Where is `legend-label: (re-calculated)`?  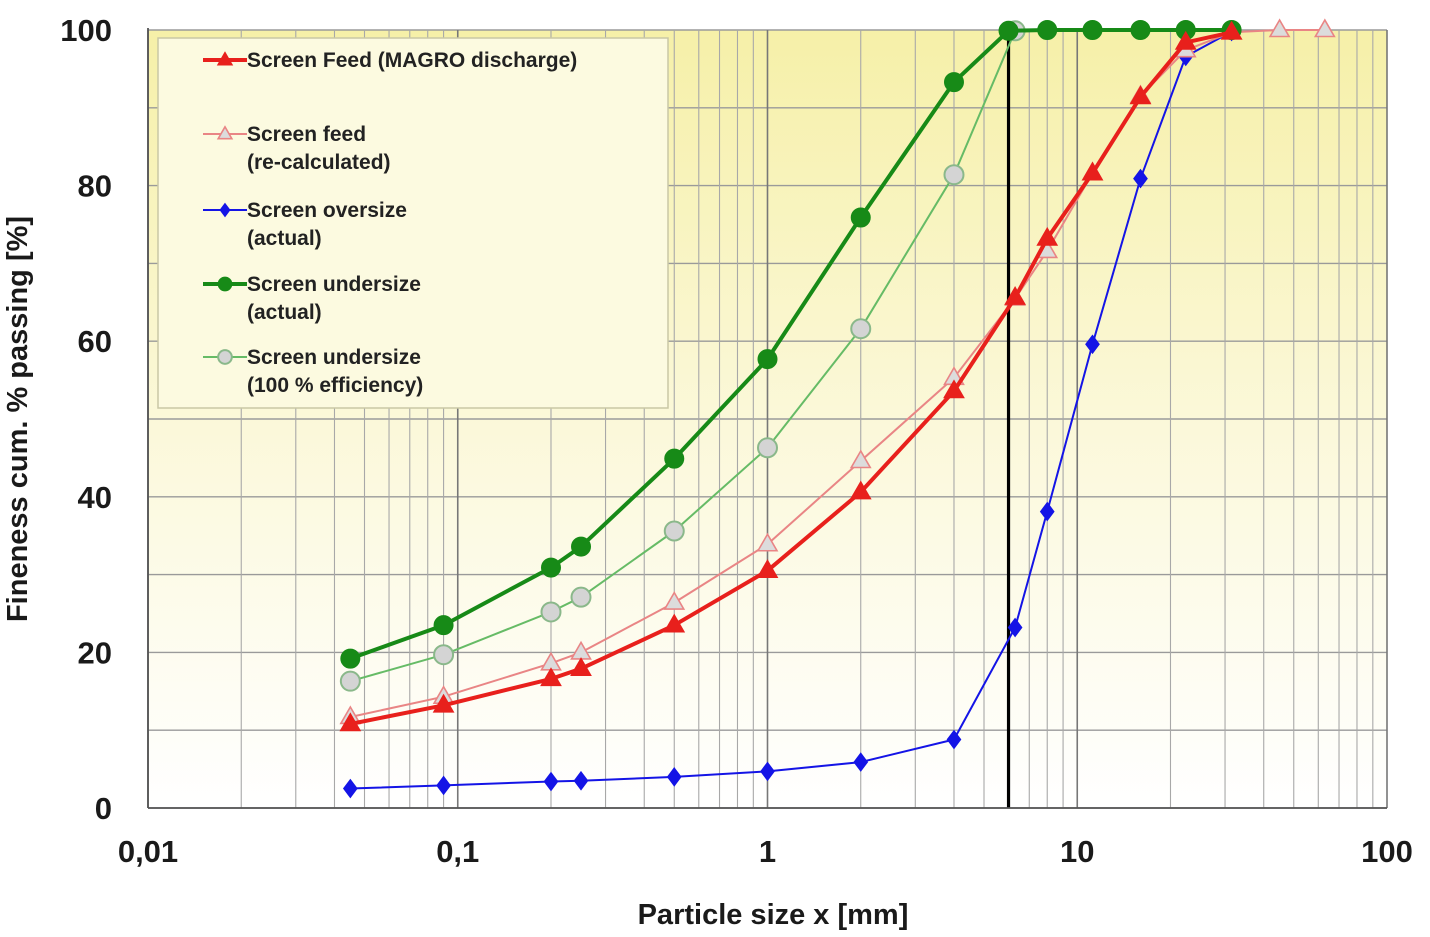
legend-label: (re-calculated) is located at coordinates (319, 162).